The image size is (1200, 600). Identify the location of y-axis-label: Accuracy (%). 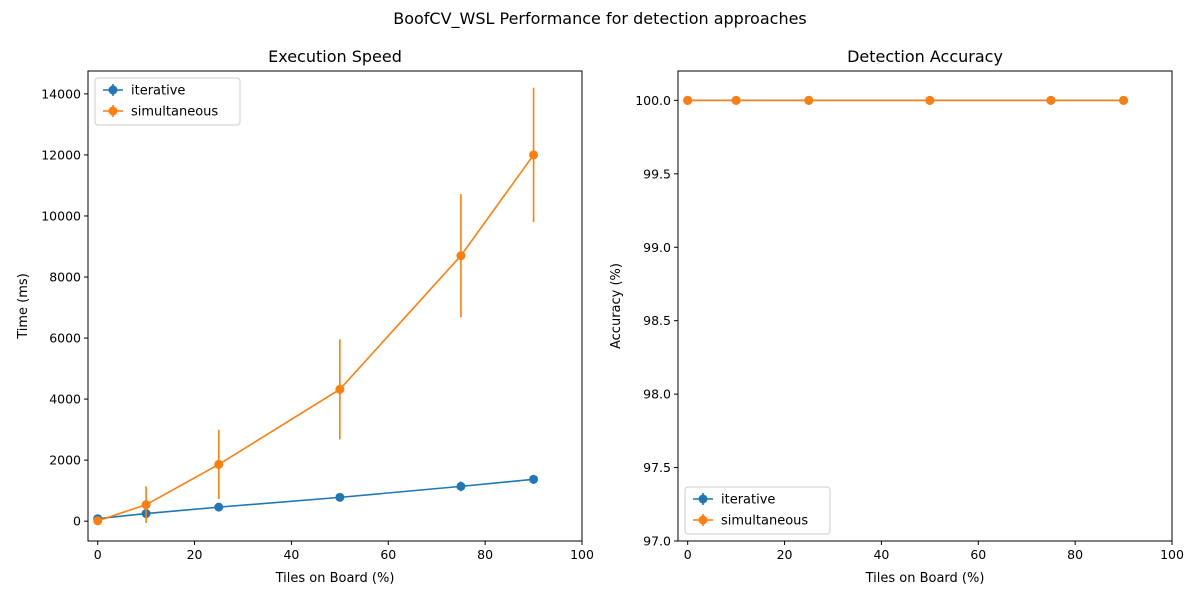
(616, 306).